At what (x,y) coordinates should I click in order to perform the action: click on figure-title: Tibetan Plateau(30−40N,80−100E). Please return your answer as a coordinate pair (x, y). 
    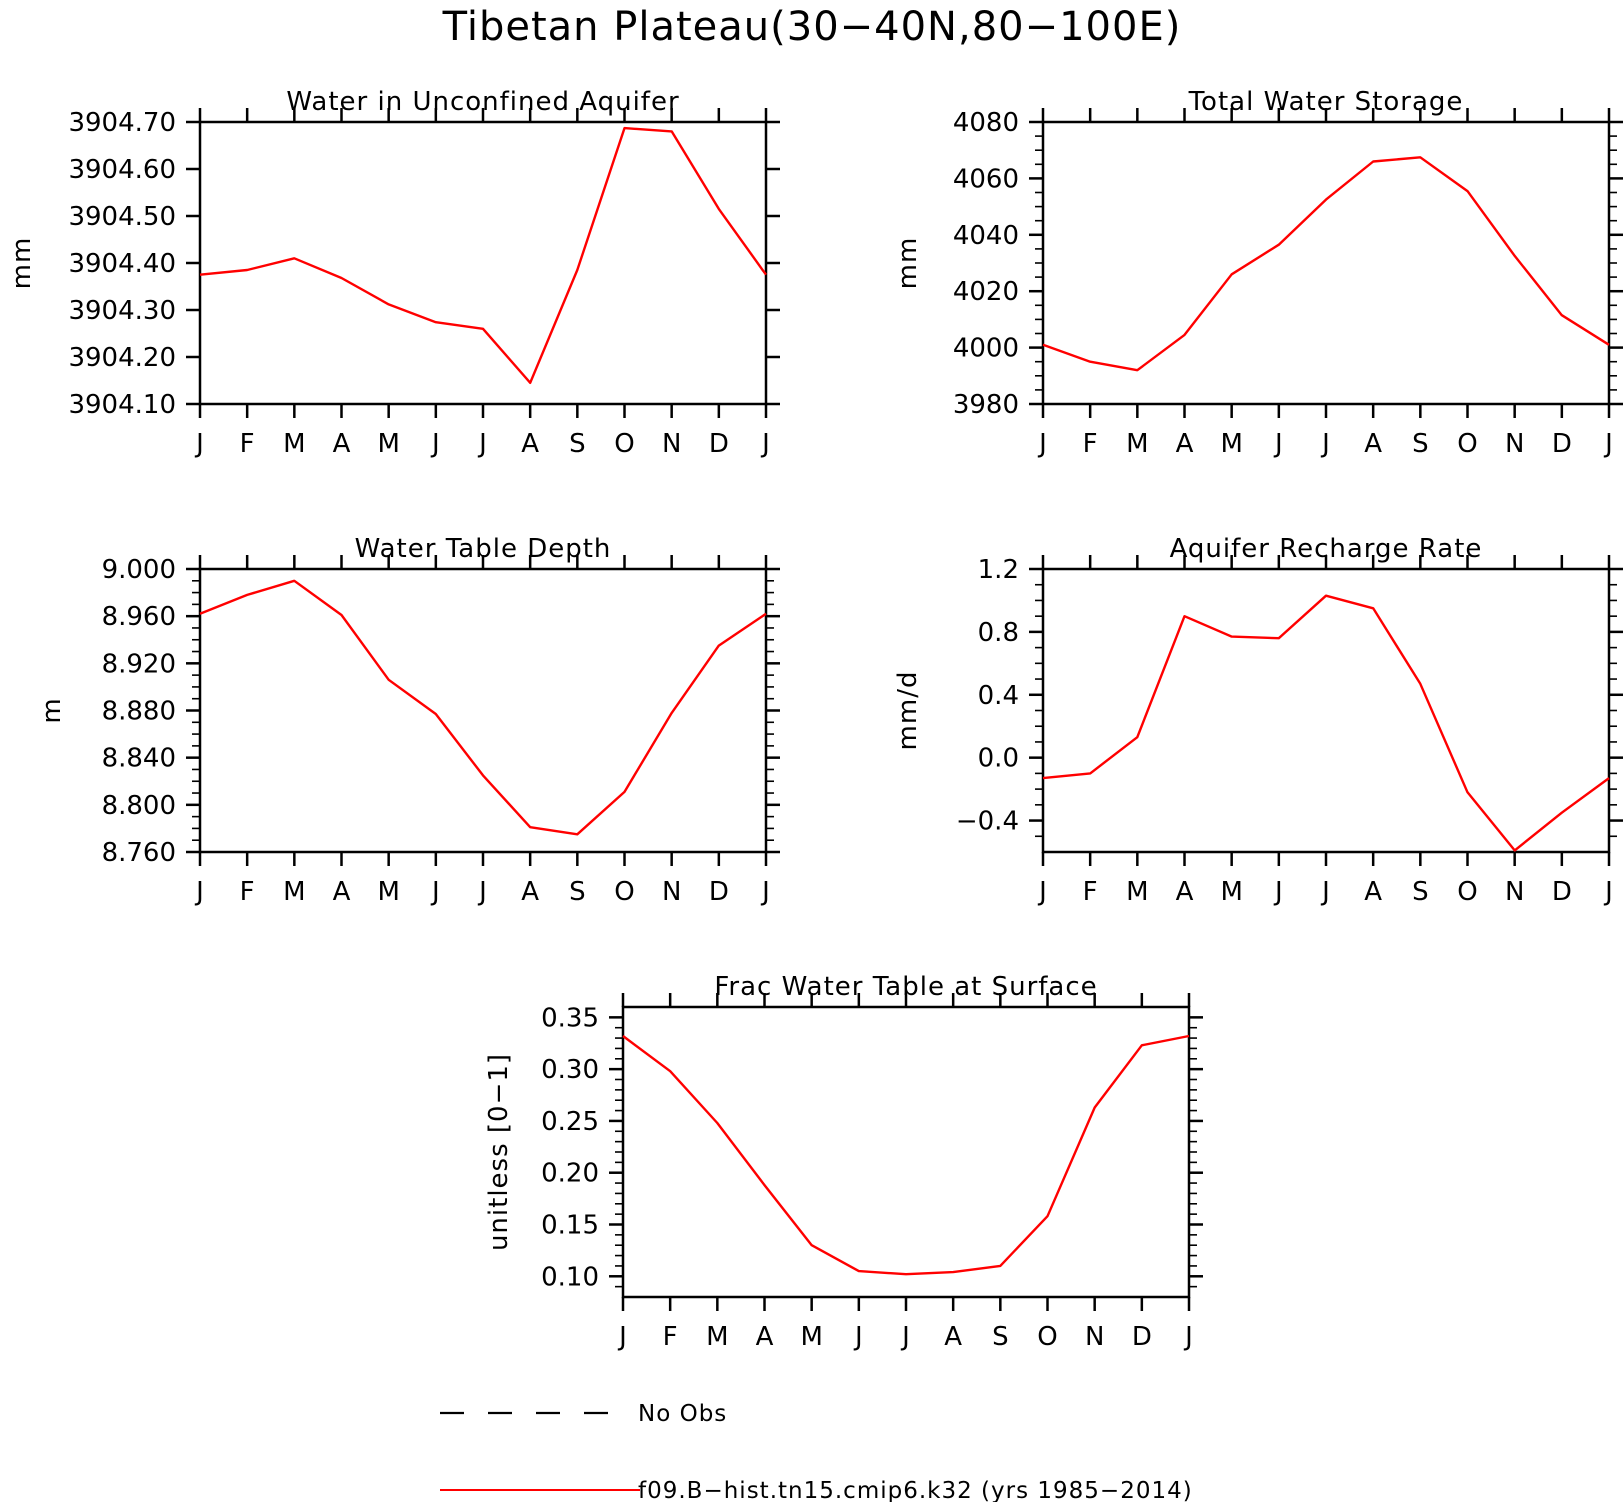
    Looking at the image, I should click on (812, 27).